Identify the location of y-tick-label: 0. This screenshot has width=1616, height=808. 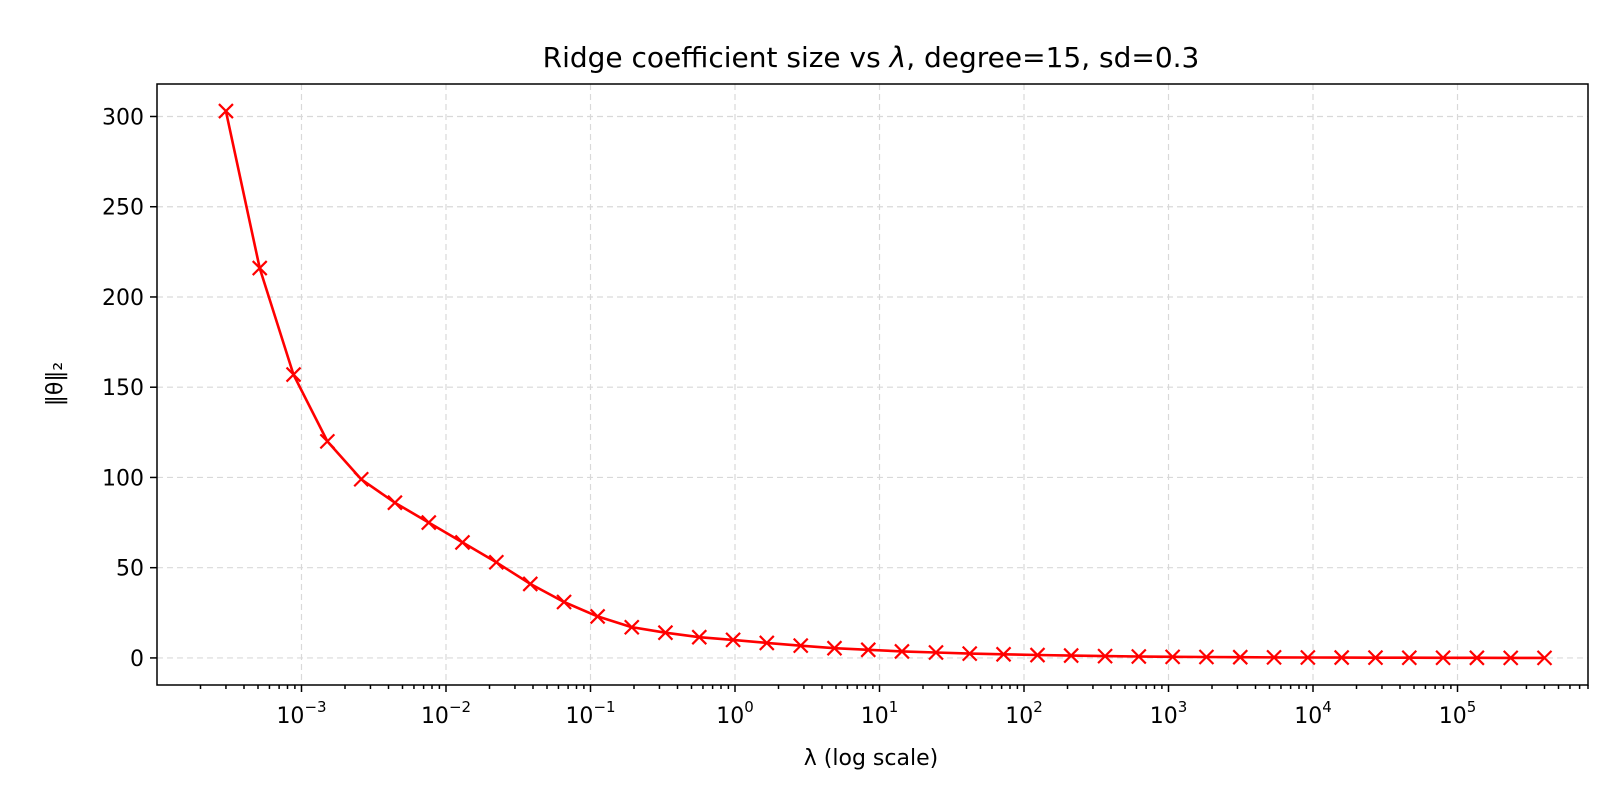
(137, 659).